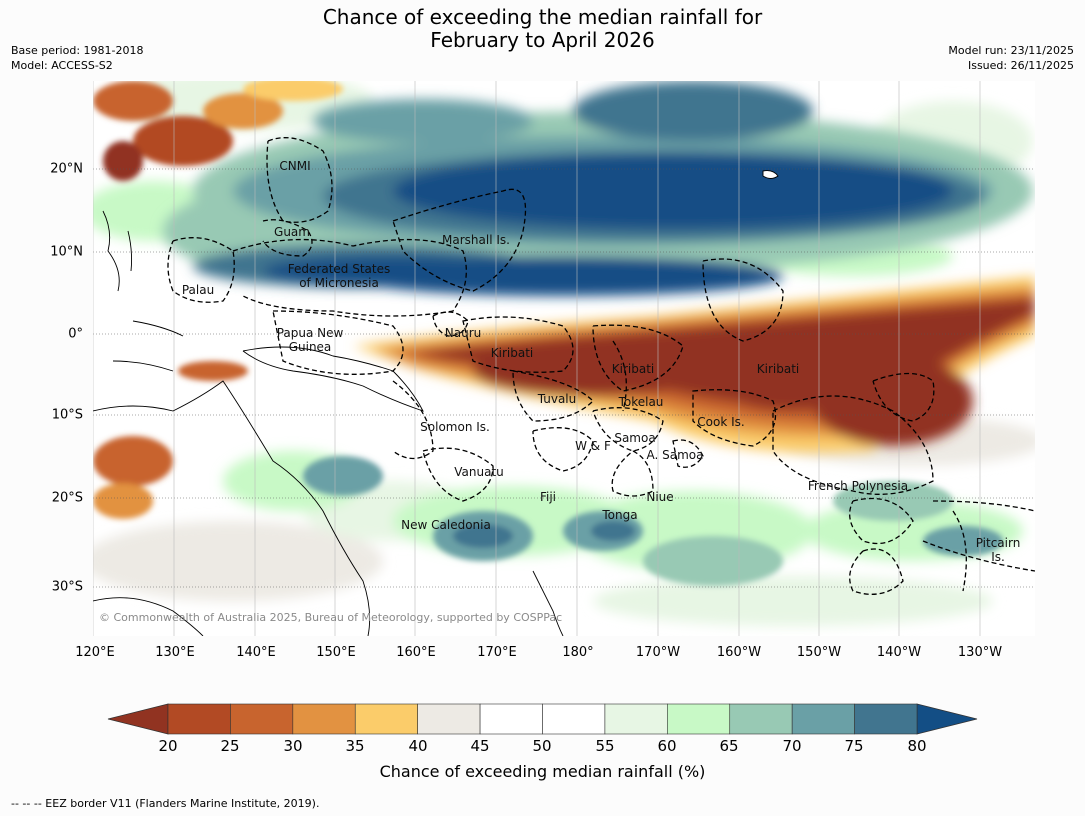 The width and height of the screenshot is (1085, 816). What do you see at coordinates (605, 746) in the screenshot?
I see `colorbar-tick-55: 55` at bounding box center [605, 746].